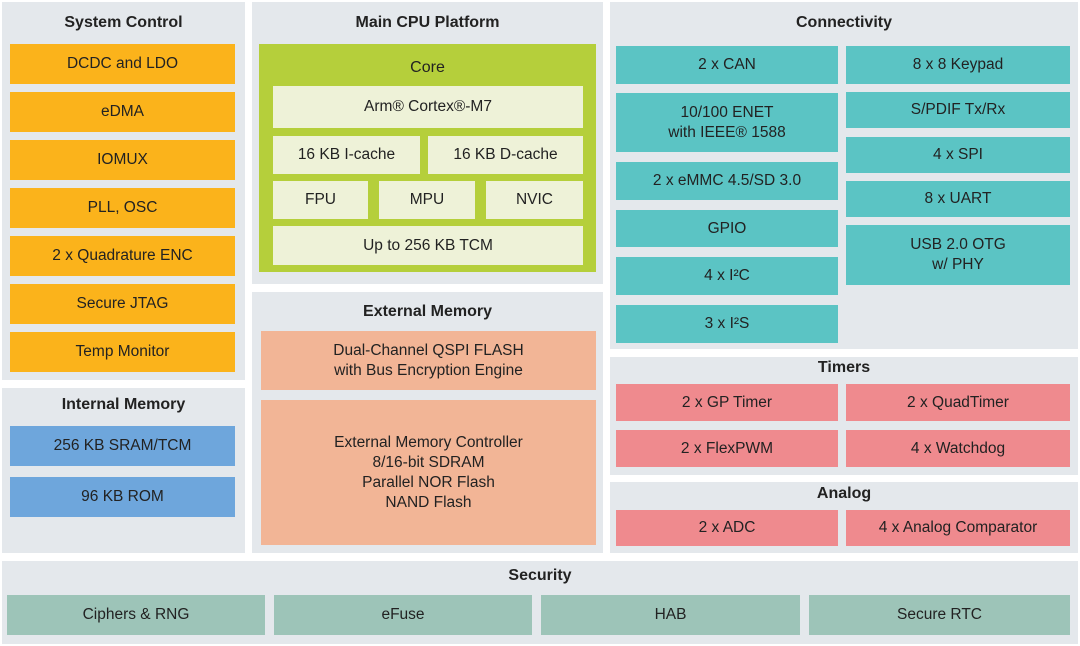 Image resolution: width=1080 pixels, height=646 pixels. Describe the element at coordinates (958, 110) in the screenshot. I see `block: S/PDIF Tx/Rx` at that location.